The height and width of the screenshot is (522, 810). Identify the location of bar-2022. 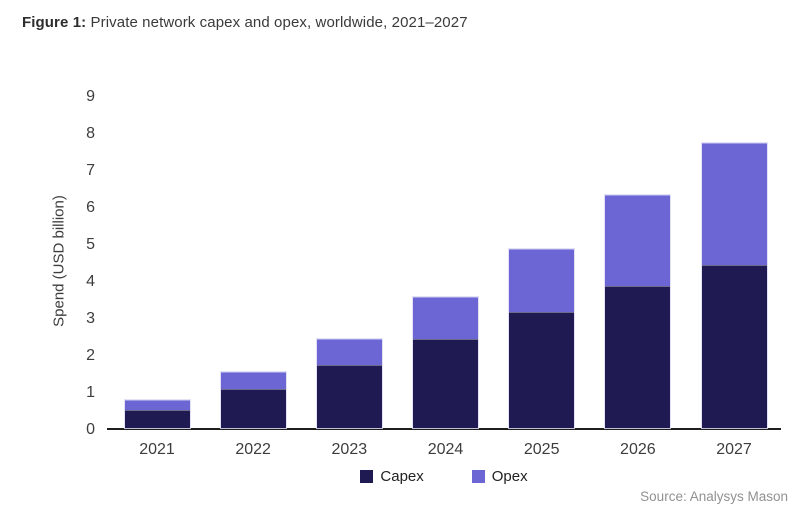
(253, 400).